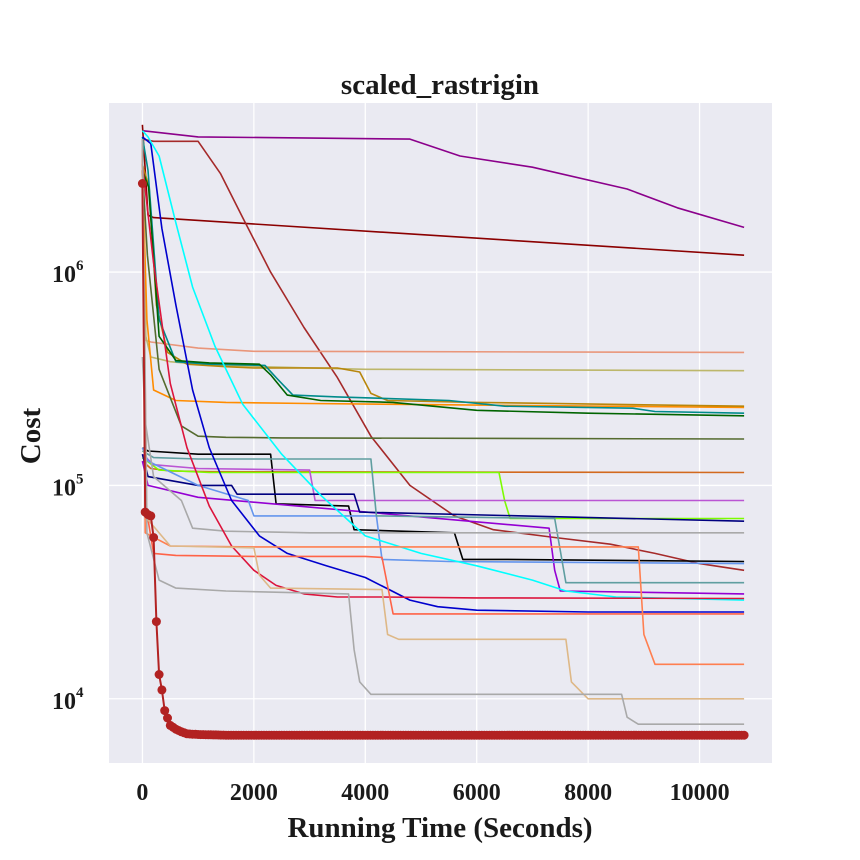 The image size is (860, 860). What do you see at coordinates (254, 793) in the screenshot?
I see `x-tick-label: 2000` at bounding box center [254, 793].